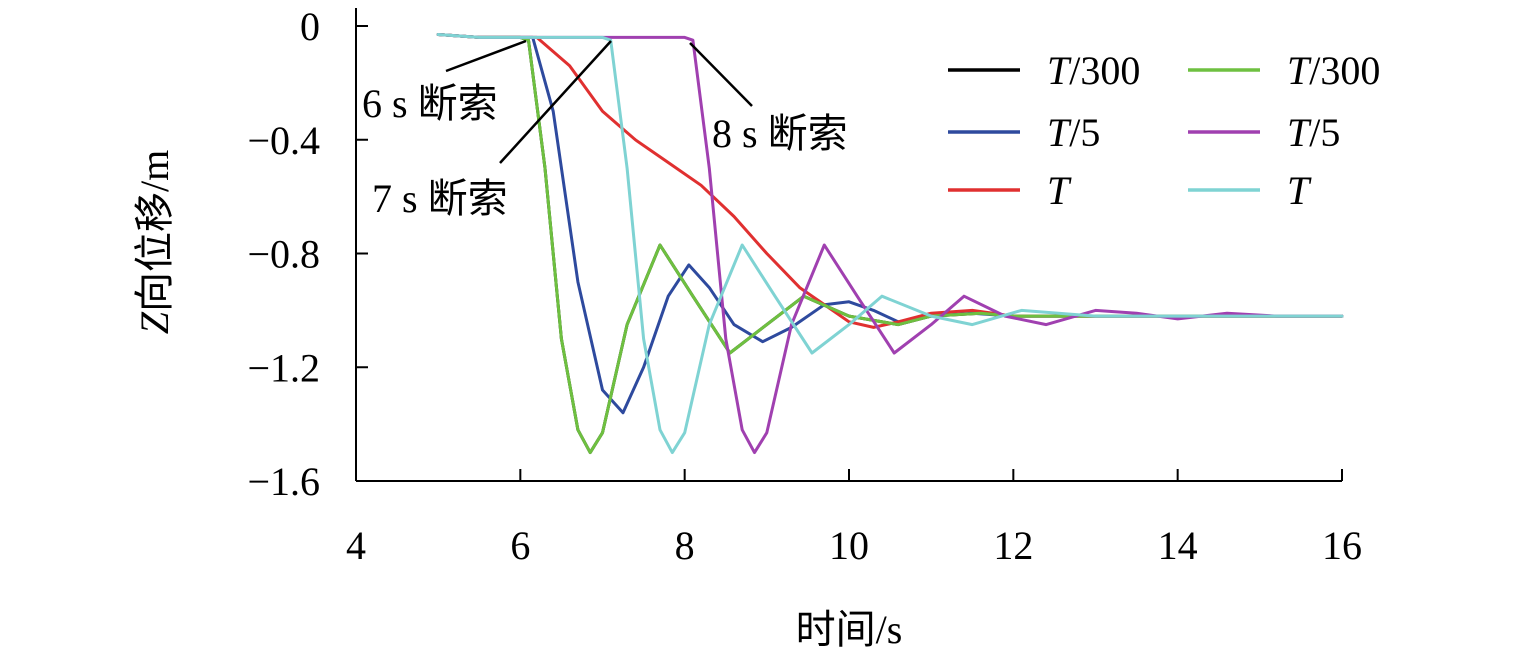 The height and width of the screenshot is (659, 1535). What do you see at coordinates (1178, 545) in the screenshot?
I see `x-tick-label: 14` at bounding box center [1178, 545].